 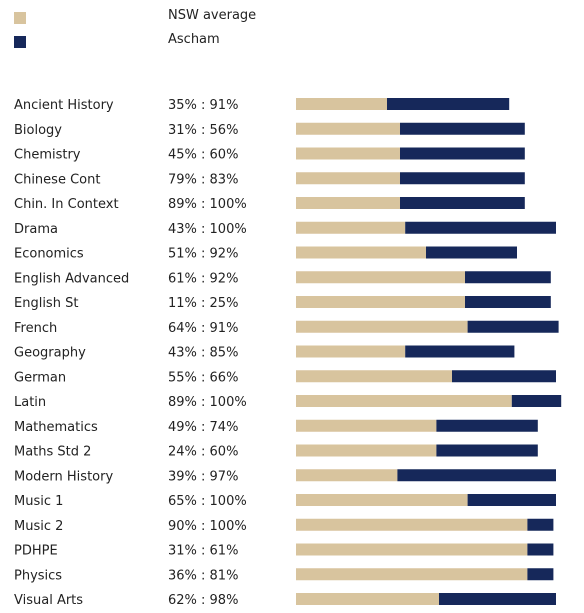 I want to click on chart-row-french: French 64% : 91%, so click(x=286, y=328).